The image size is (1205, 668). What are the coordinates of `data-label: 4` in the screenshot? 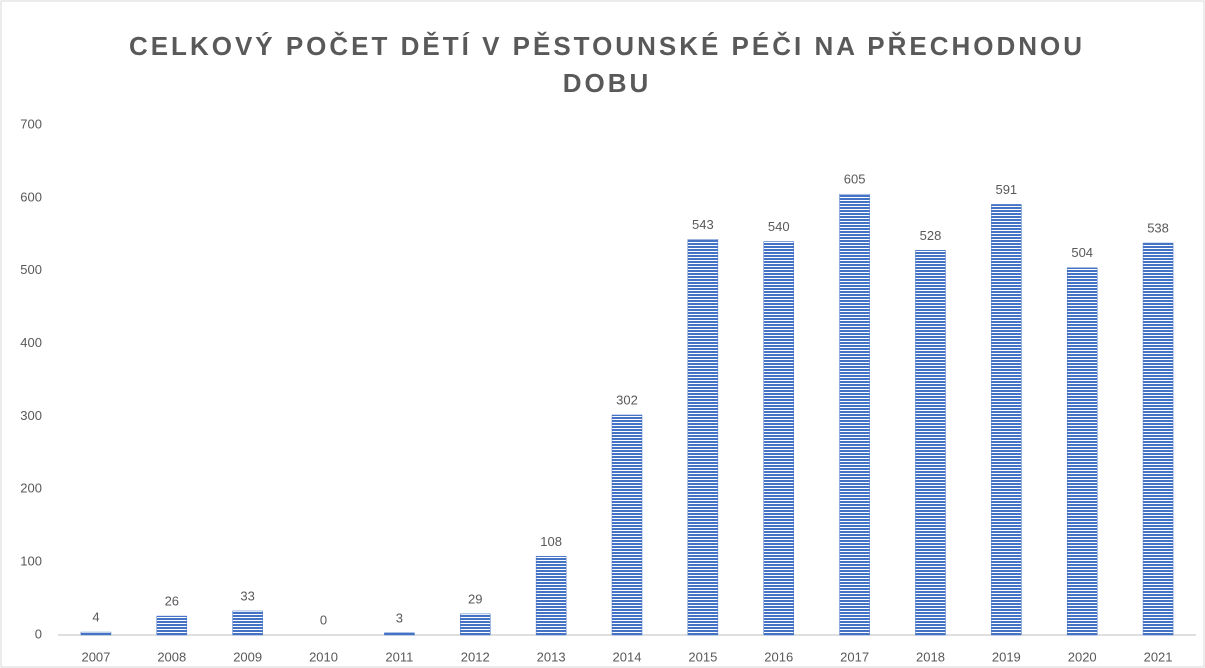 It's located at (95, 617).